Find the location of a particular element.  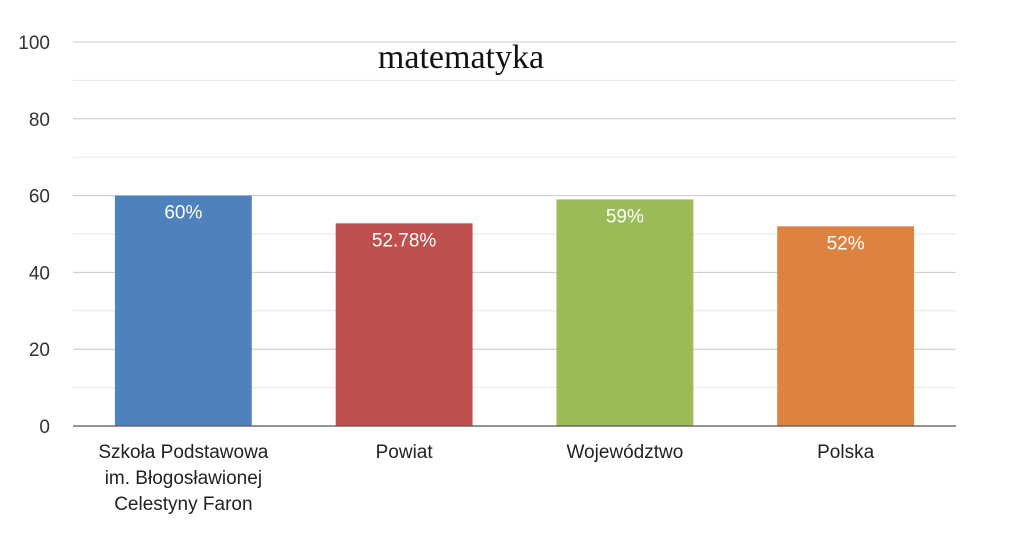

x-category-label-line: Powiat is located at coordinates (405, 452).